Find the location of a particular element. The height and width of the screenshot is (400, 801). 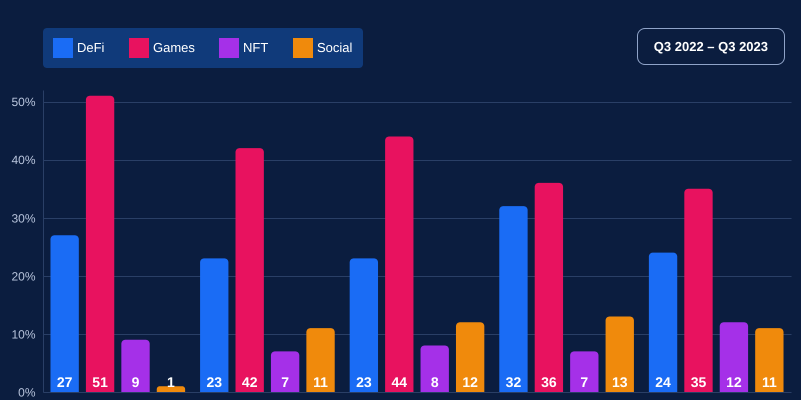

legend-label: Games is located at coordinates (174, 47).